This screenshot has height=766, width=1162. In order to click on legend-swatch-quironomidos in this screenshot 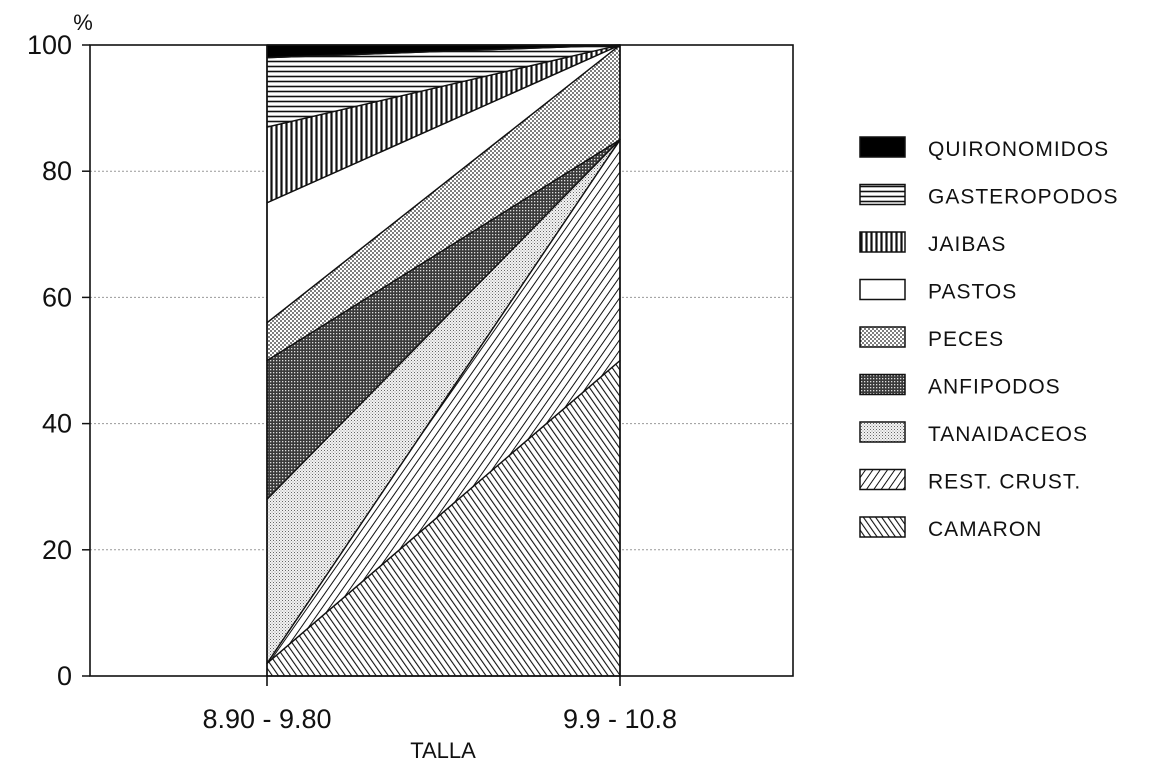, I will do `click(882, 147)`.